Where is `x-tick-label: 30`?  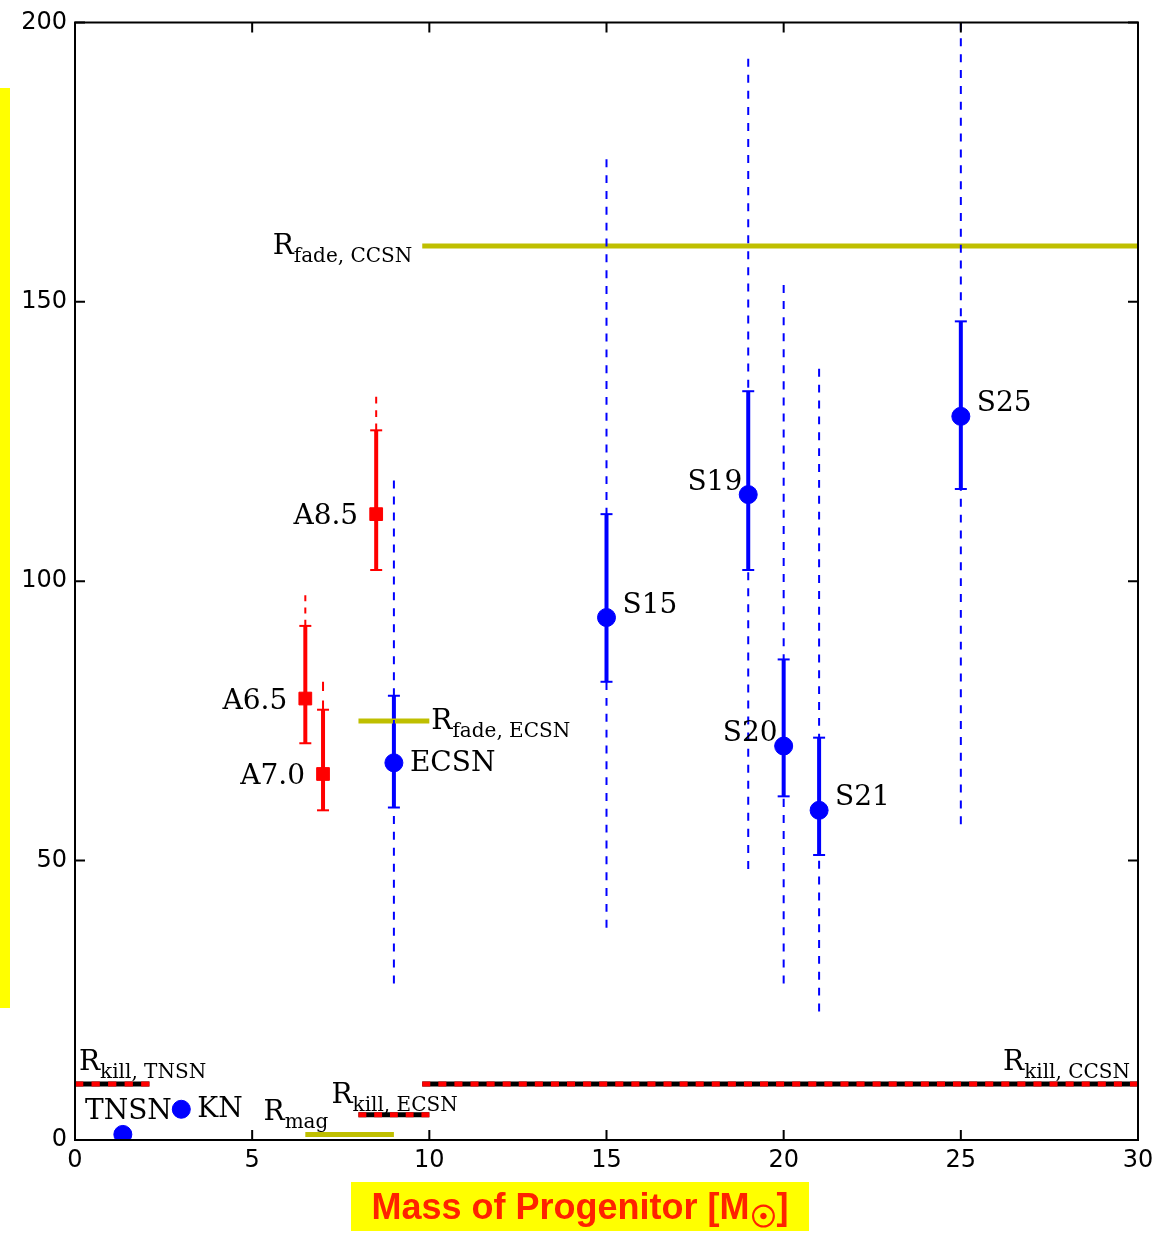 x-tick-label: 30 is located at coordinates (1138, 1158).